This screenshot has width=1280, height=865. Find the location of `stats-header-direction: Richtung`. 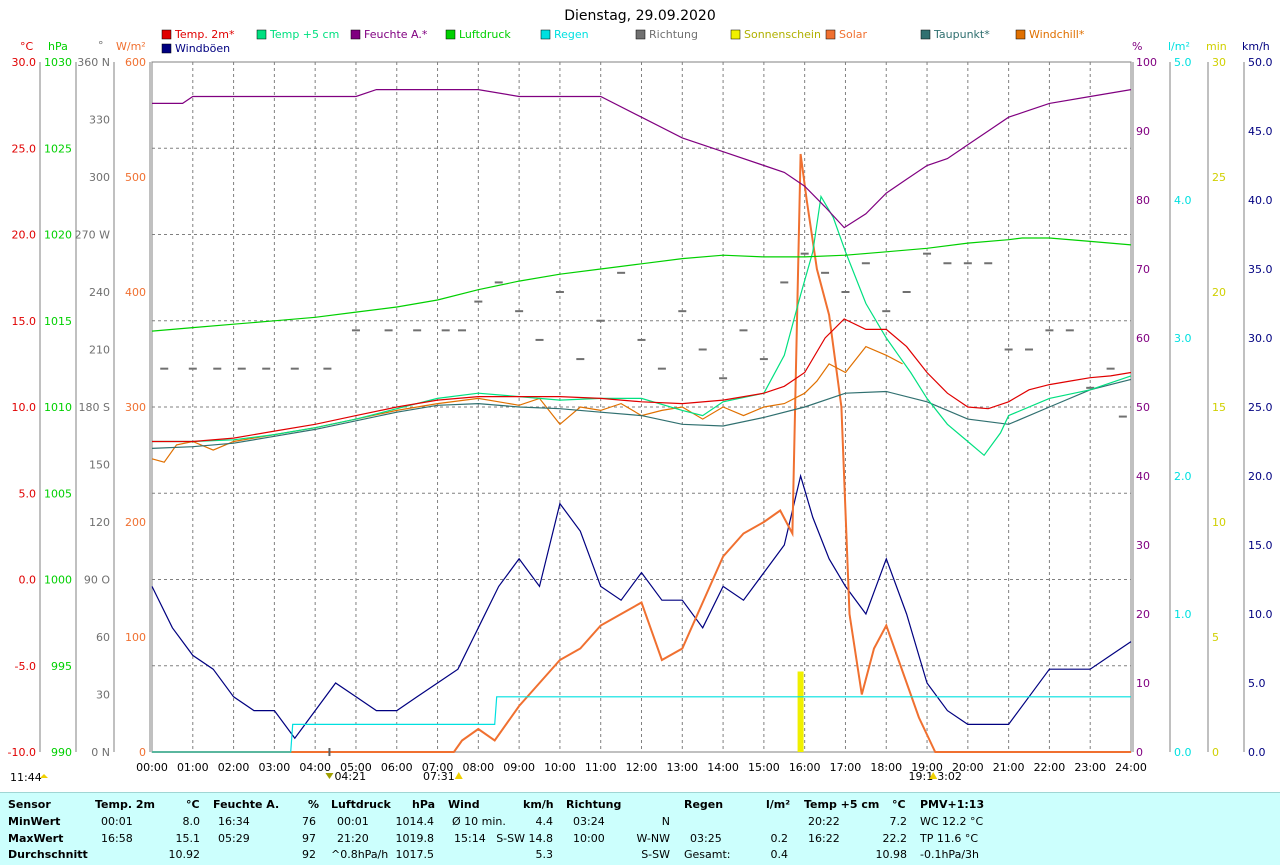

stats-header-direction: Richtung is located at coordinates (594, 804).